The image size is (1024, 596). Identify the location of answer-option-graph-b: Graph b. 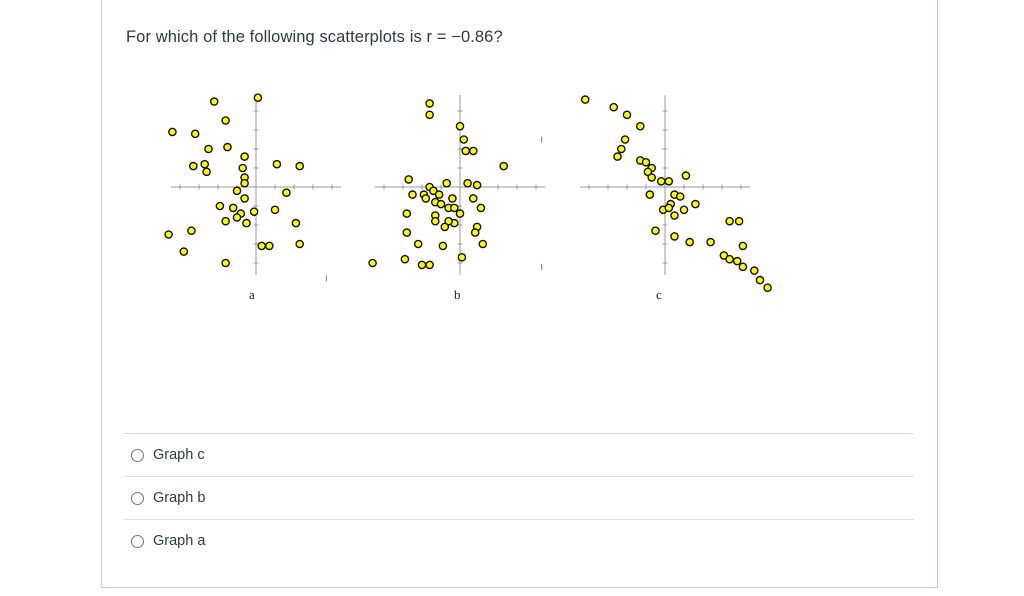
(519, 497).